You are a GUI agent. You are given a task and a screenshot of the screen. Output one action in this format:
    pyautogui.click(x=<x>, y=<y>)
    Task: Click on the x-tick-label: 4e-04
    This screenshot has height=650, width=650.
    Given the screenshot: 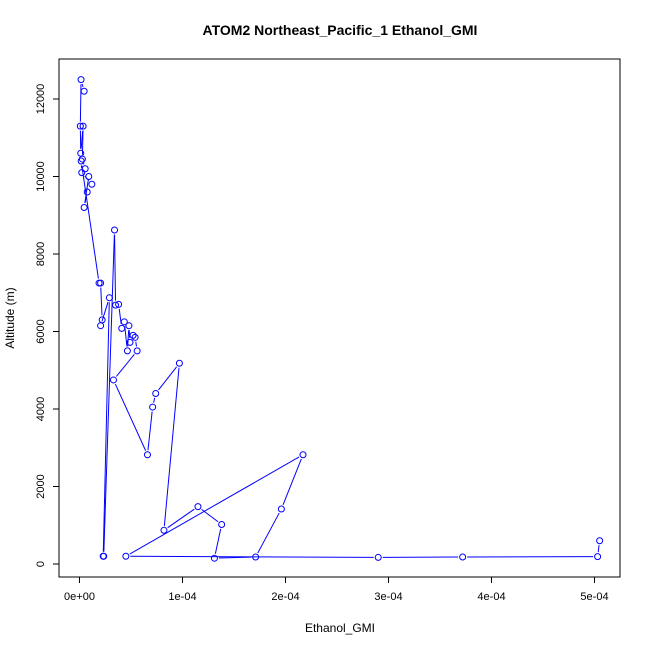 What is the action you would take?
    pyautogui.click(x=491, y=597)
    